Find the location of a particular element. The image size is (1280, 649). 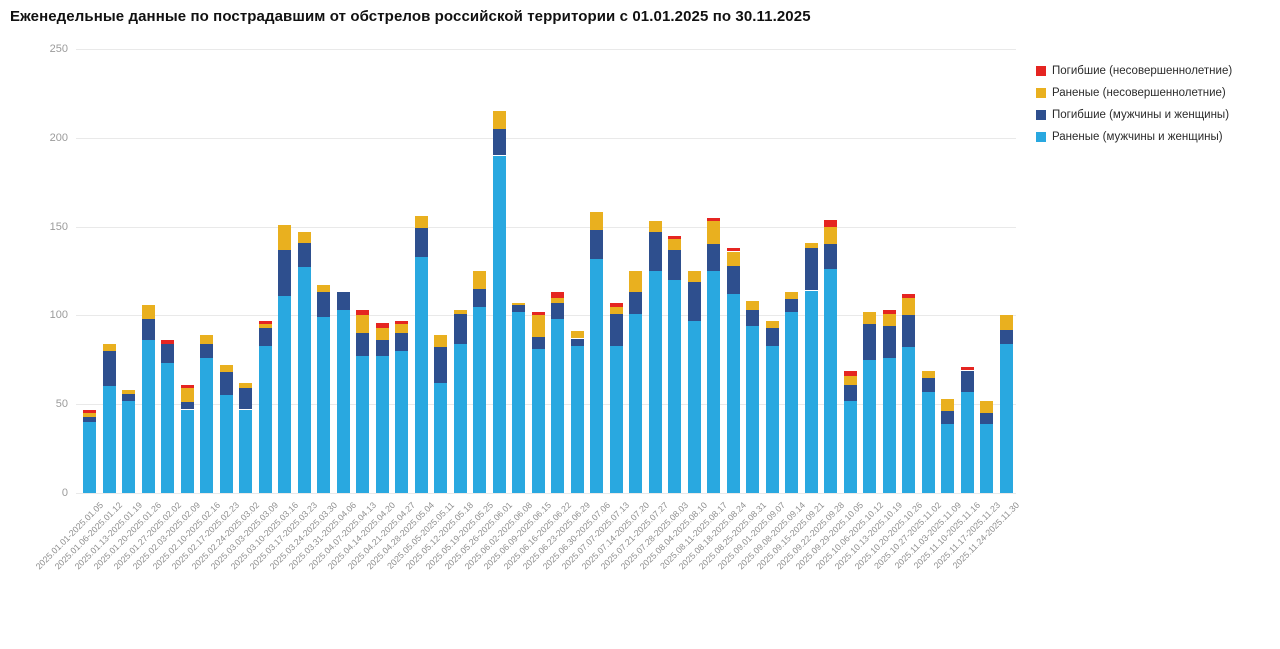

legend-item-1: Раненые (несовершеннолетние) is located at coordinates (1134, 93).